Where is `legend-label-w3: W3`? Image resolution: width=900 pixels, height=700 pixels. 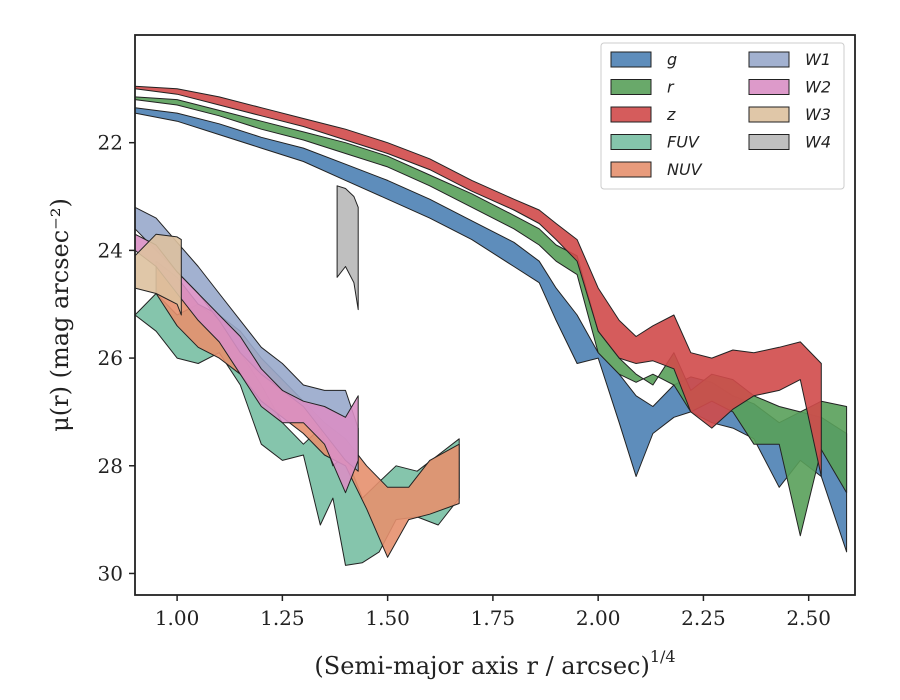 legend-label-w3: W3 is located at coordinates (818, 114).